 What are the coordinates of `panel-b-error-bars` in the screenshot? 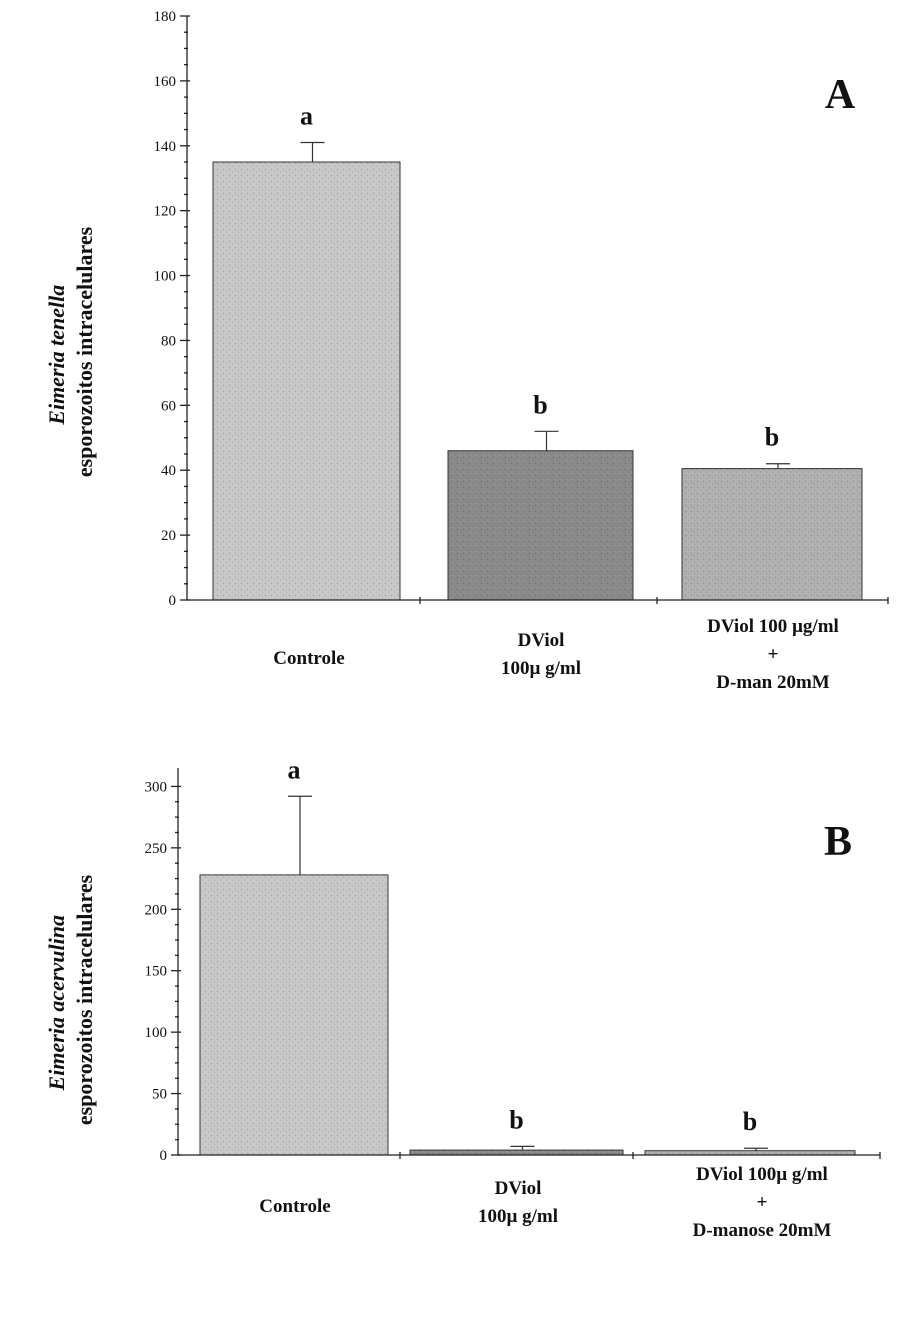 It's located at (528, 973).